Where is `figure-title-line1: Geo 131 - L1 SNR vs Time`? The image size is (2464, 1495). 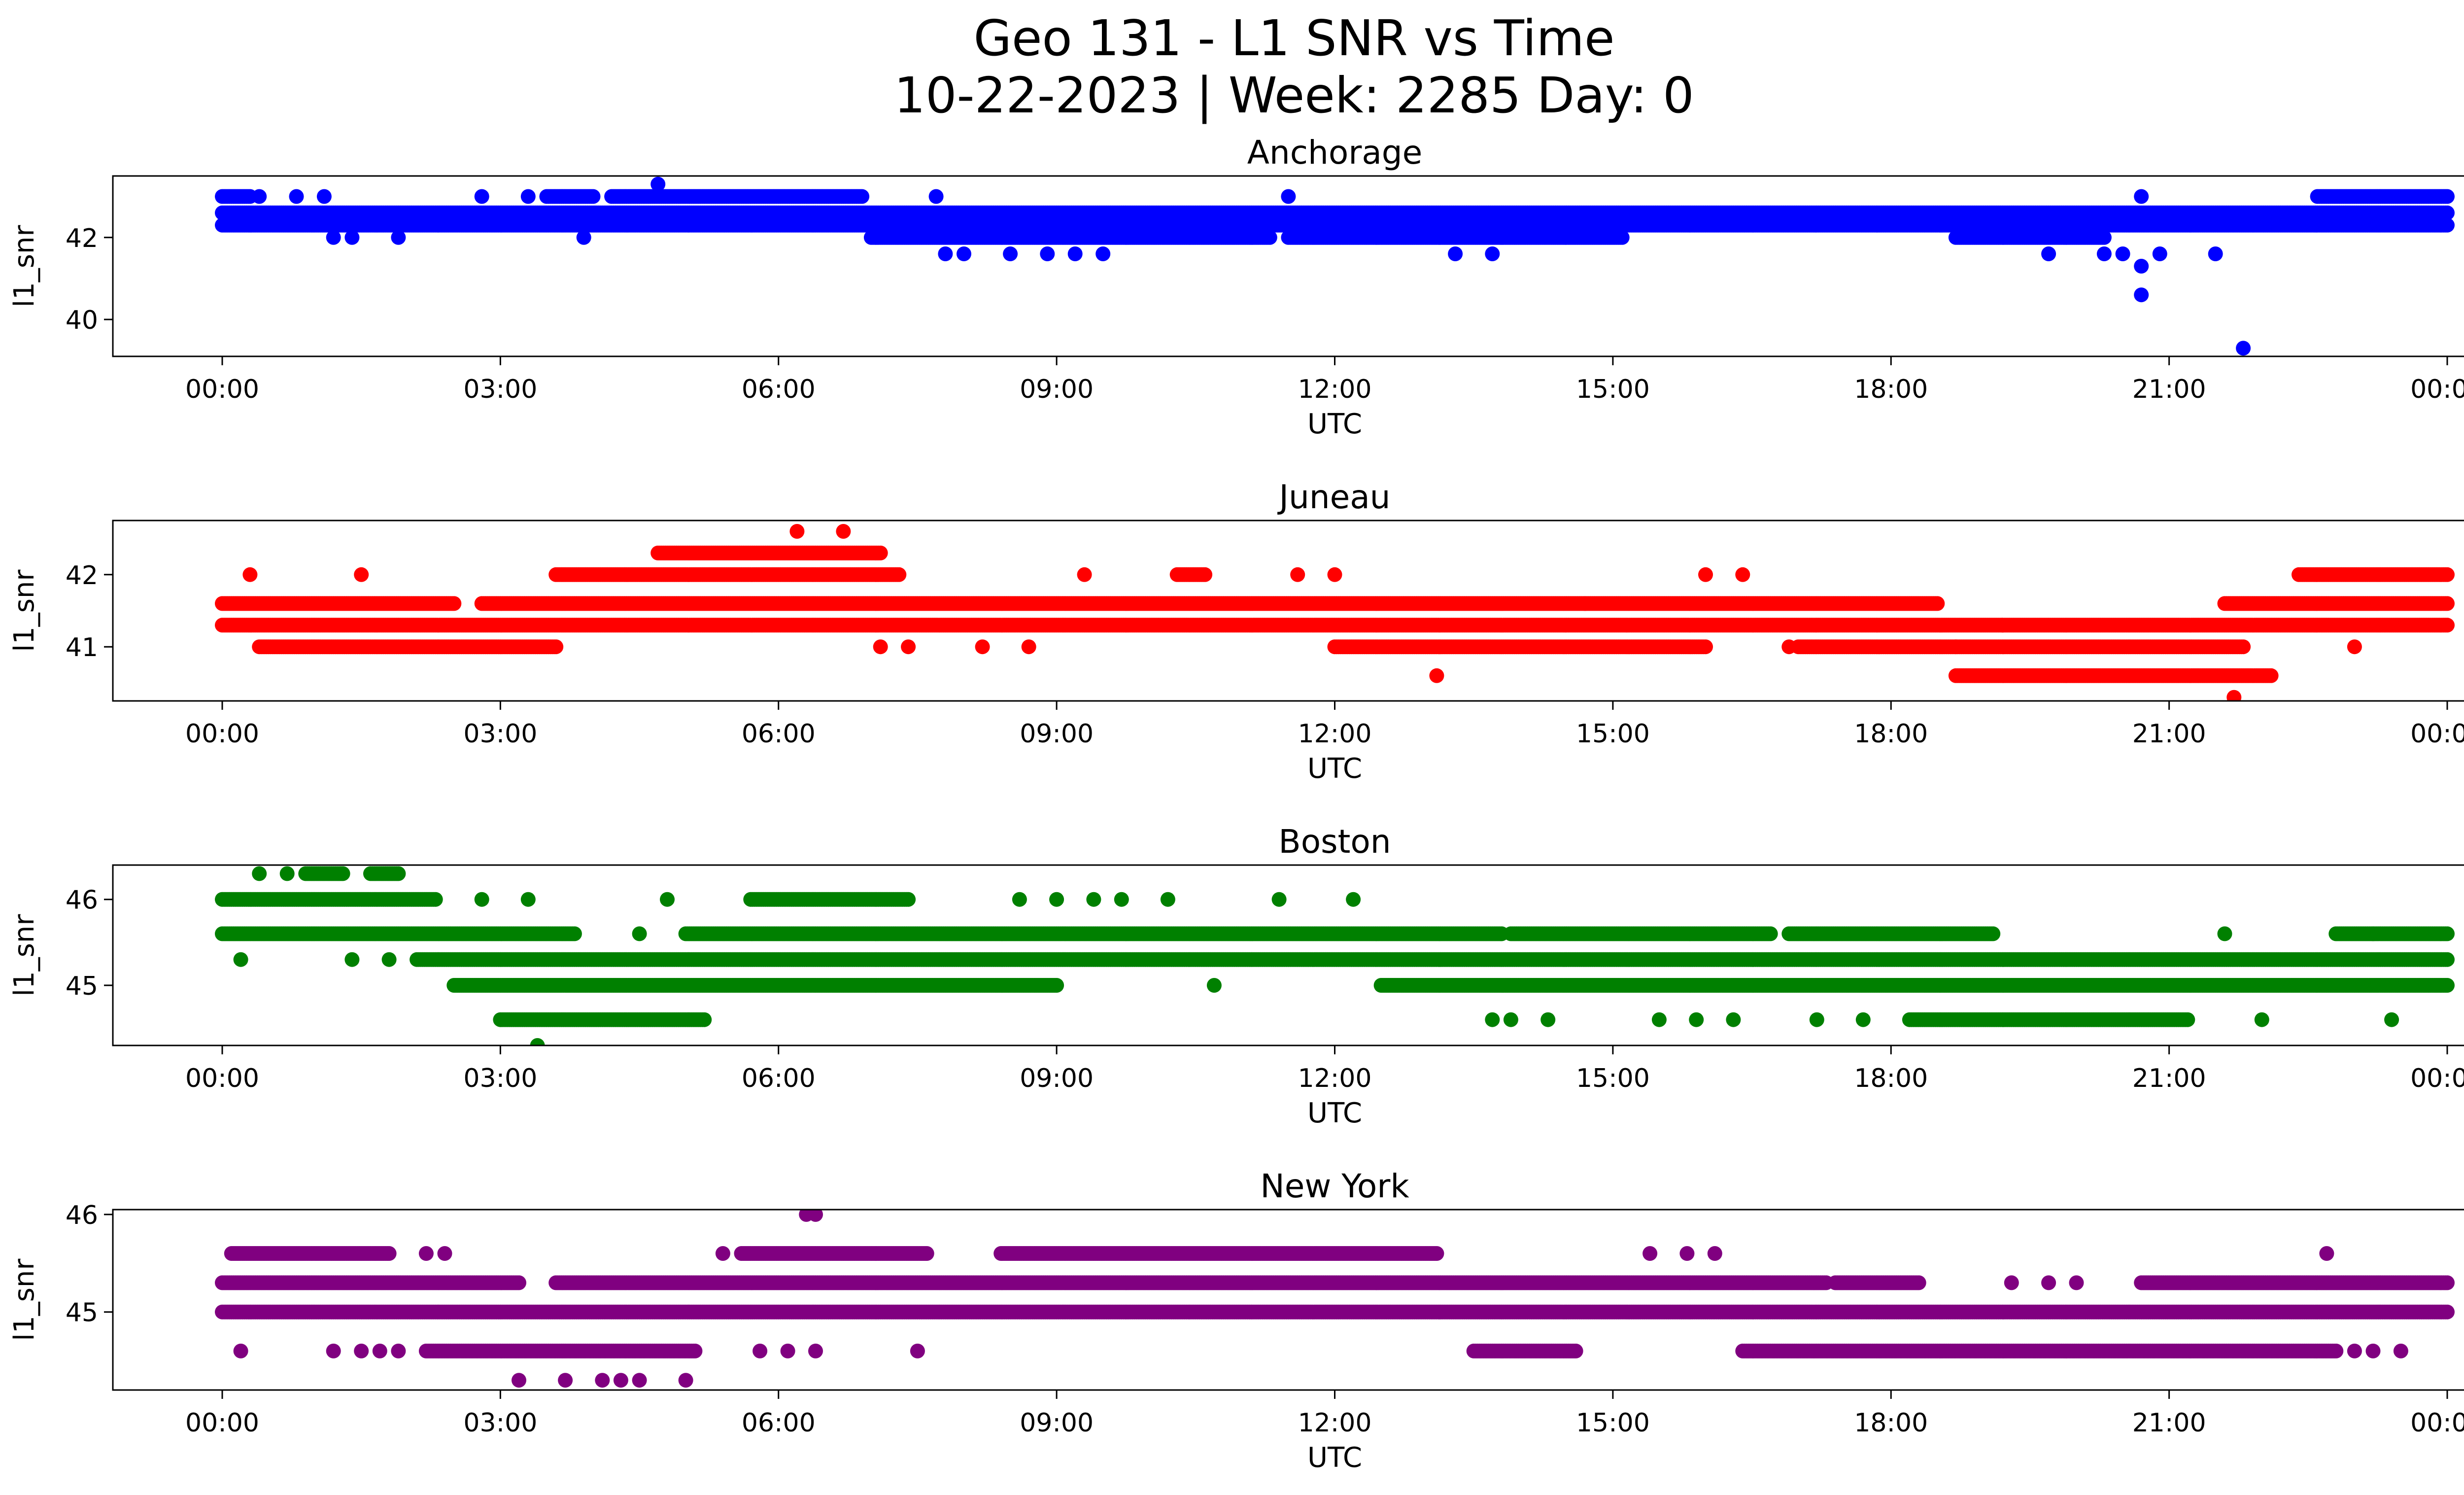 figure-title-line1: Geo 131 - L1 SNR vs Time is located at coordinates (1294, 38).